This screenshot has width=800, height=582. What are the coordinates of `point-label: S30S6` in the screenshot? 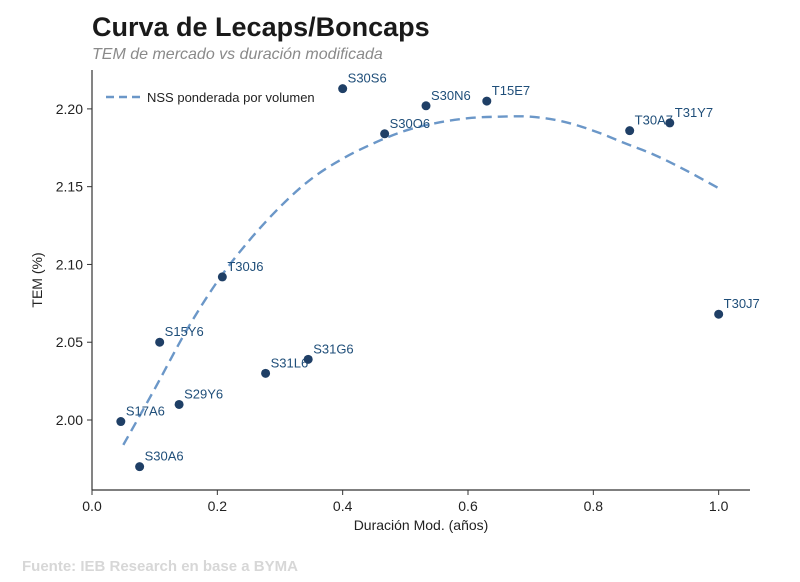 It's located at (367, 78).